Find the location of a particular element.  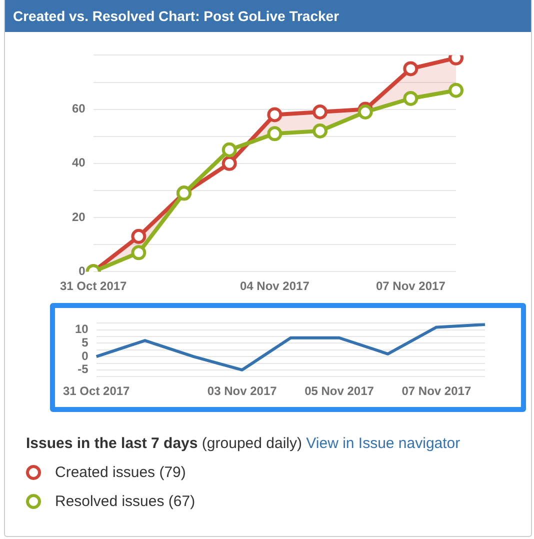

y-tick-label: -5 is located at coordinates (83, 369).